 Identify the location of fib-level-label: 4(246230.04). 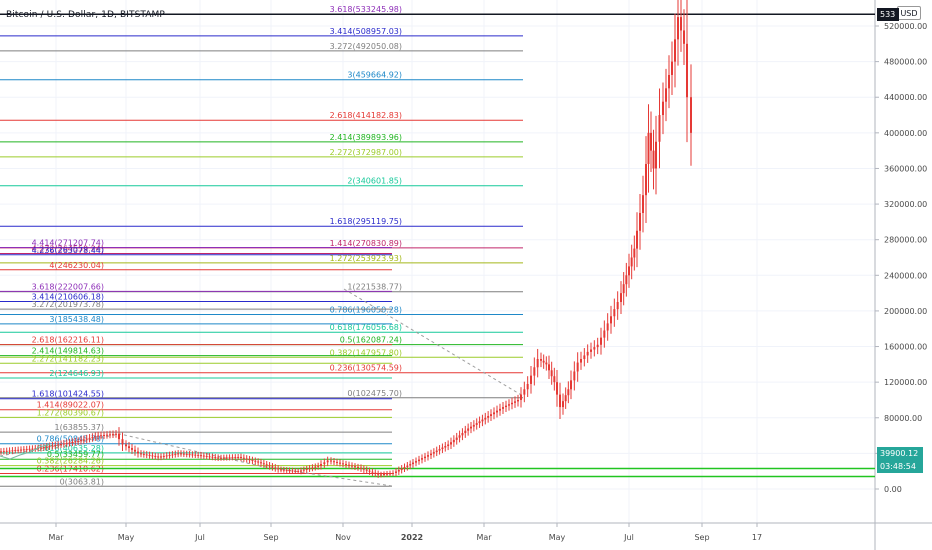
(76, 265).